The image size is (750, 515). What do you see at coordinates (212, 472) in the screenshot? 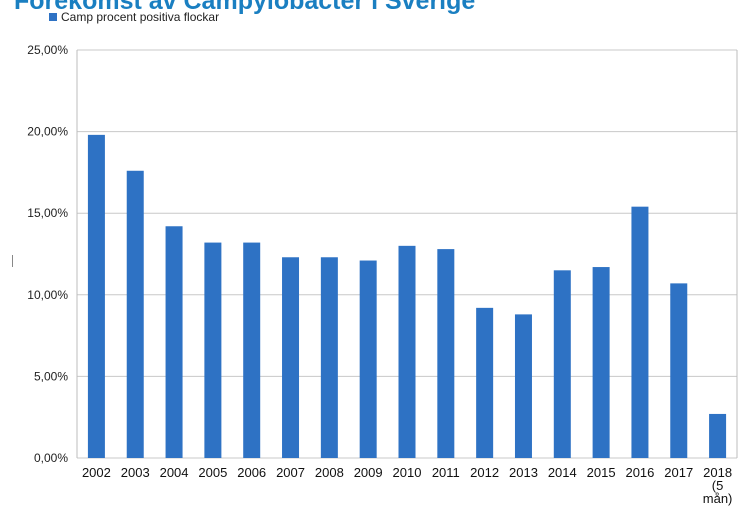
I see `x-tick-label: 2005` at bounding box center [212, 472].